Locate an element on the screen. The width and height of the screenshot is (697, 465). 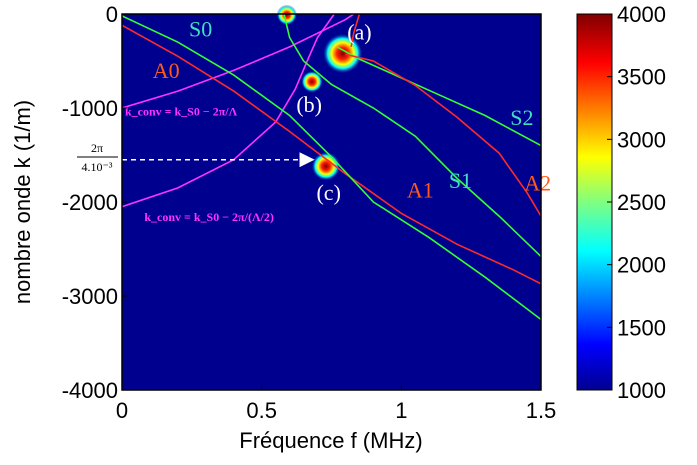
mode-label-s0: S0 is located at coordinates (200, 29).